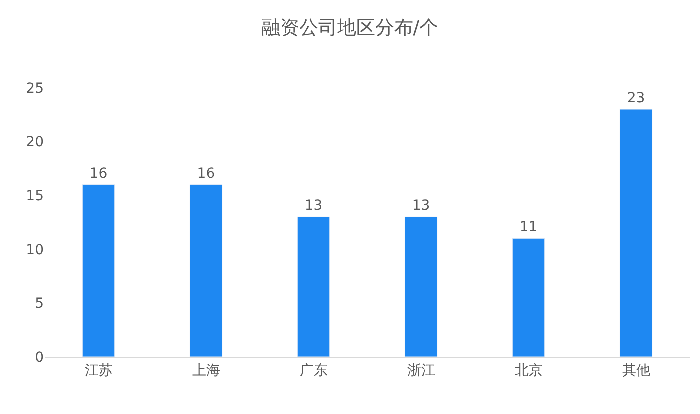 The height and width of the screenshot is (414, 700). I want to click on y-tick-label: 5, so click(39, 304).